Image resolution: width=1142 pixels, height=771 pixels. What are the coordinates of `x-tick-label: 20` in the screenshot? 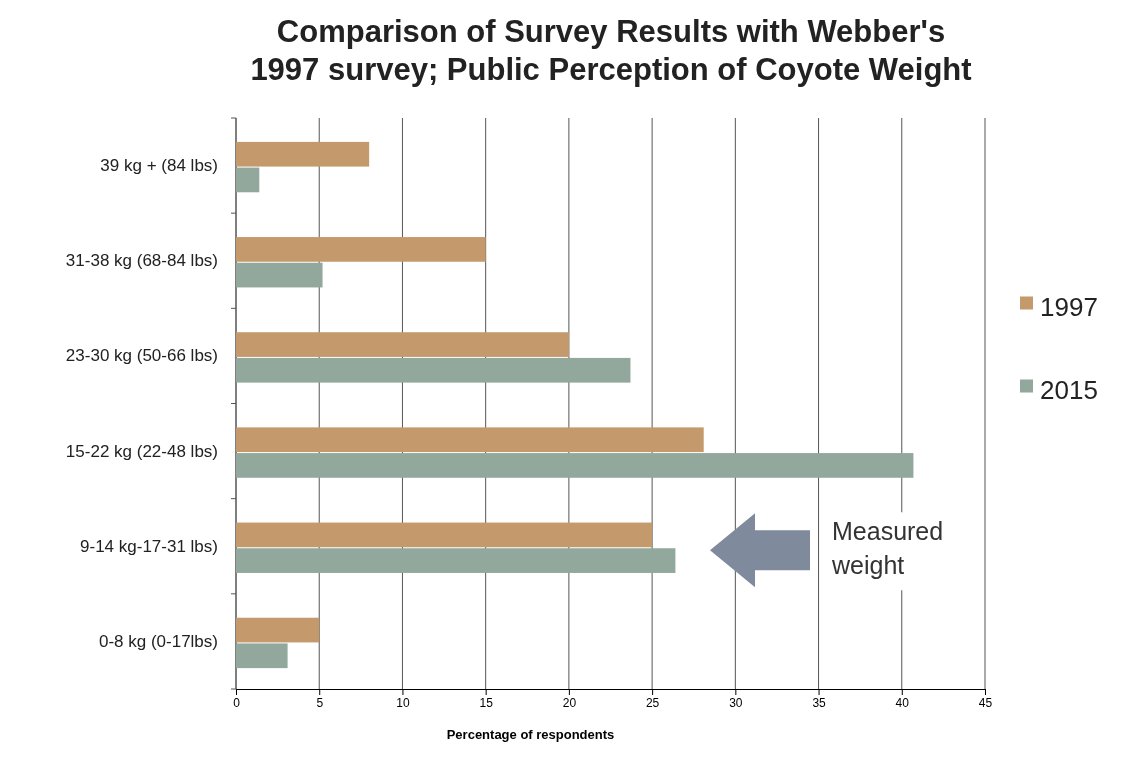 It's located at (569, 702).